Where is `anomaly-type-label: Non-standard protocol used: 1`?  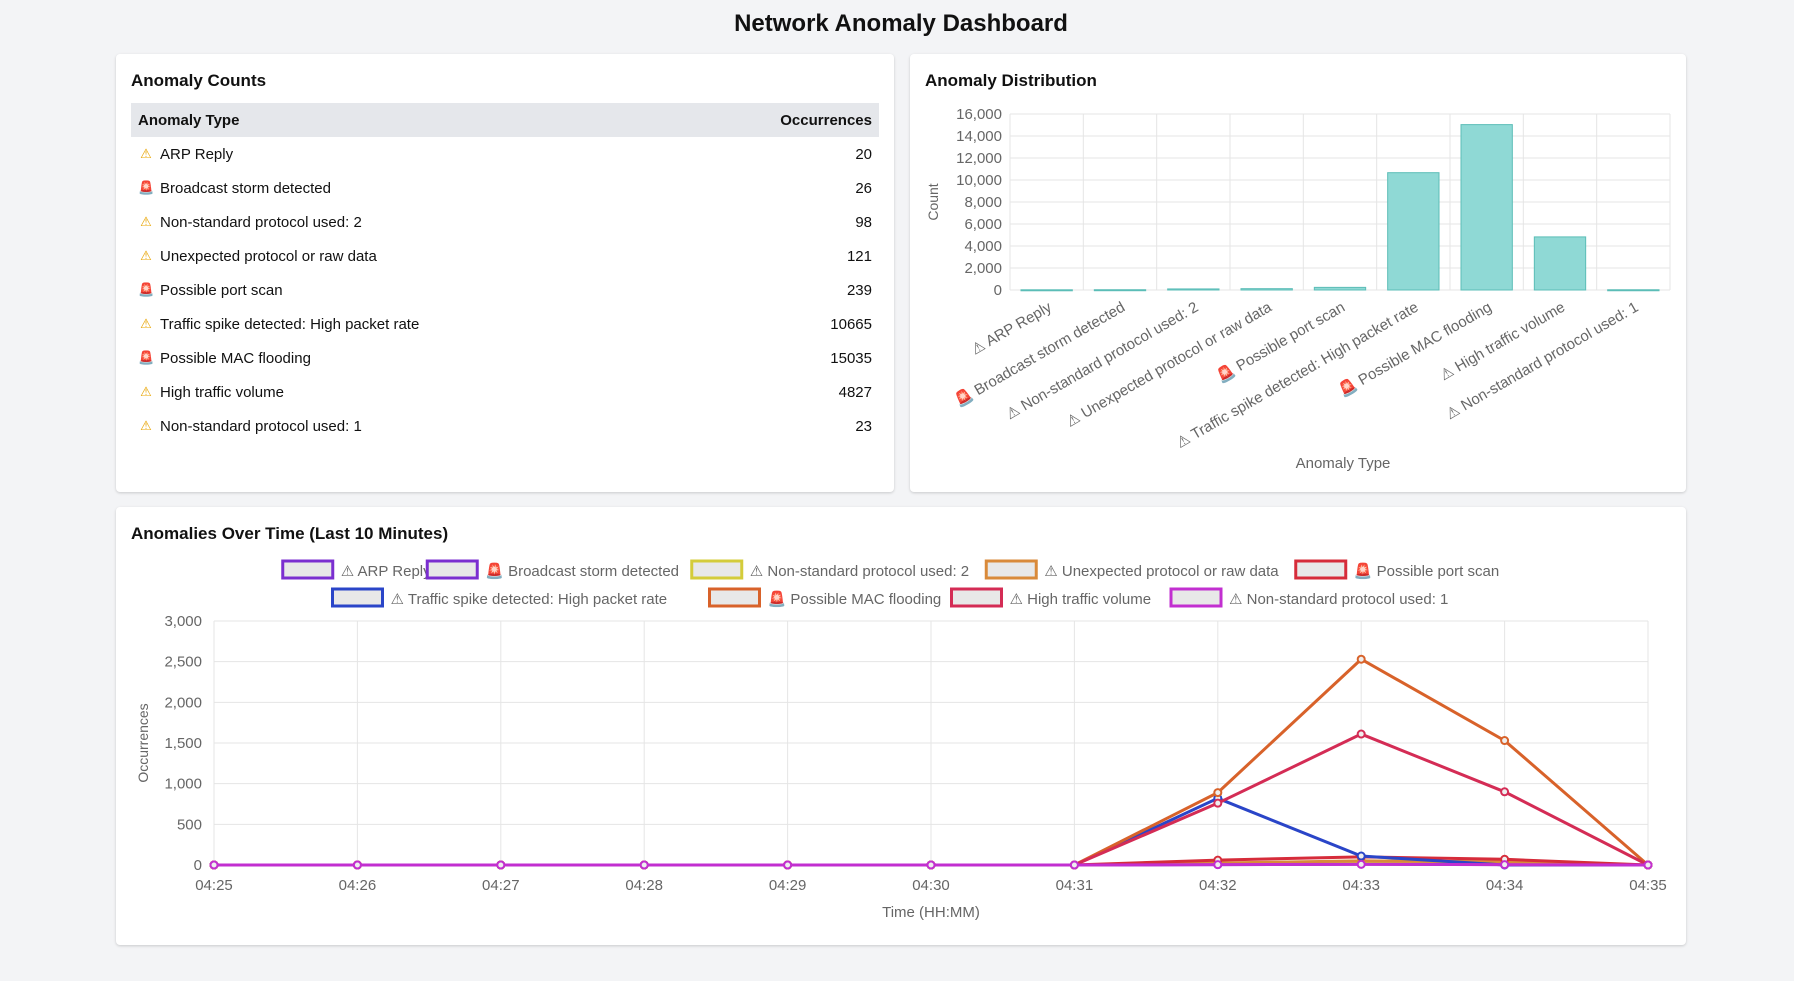
anomaly-type-label: Non-standard protocol used: 1 is located at coordinates (261, 426).